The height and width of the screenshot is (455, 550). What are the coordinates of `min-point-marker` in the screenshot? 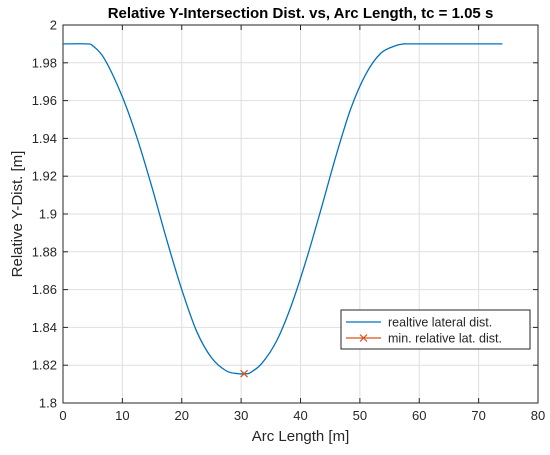 It's located at (244, 373).